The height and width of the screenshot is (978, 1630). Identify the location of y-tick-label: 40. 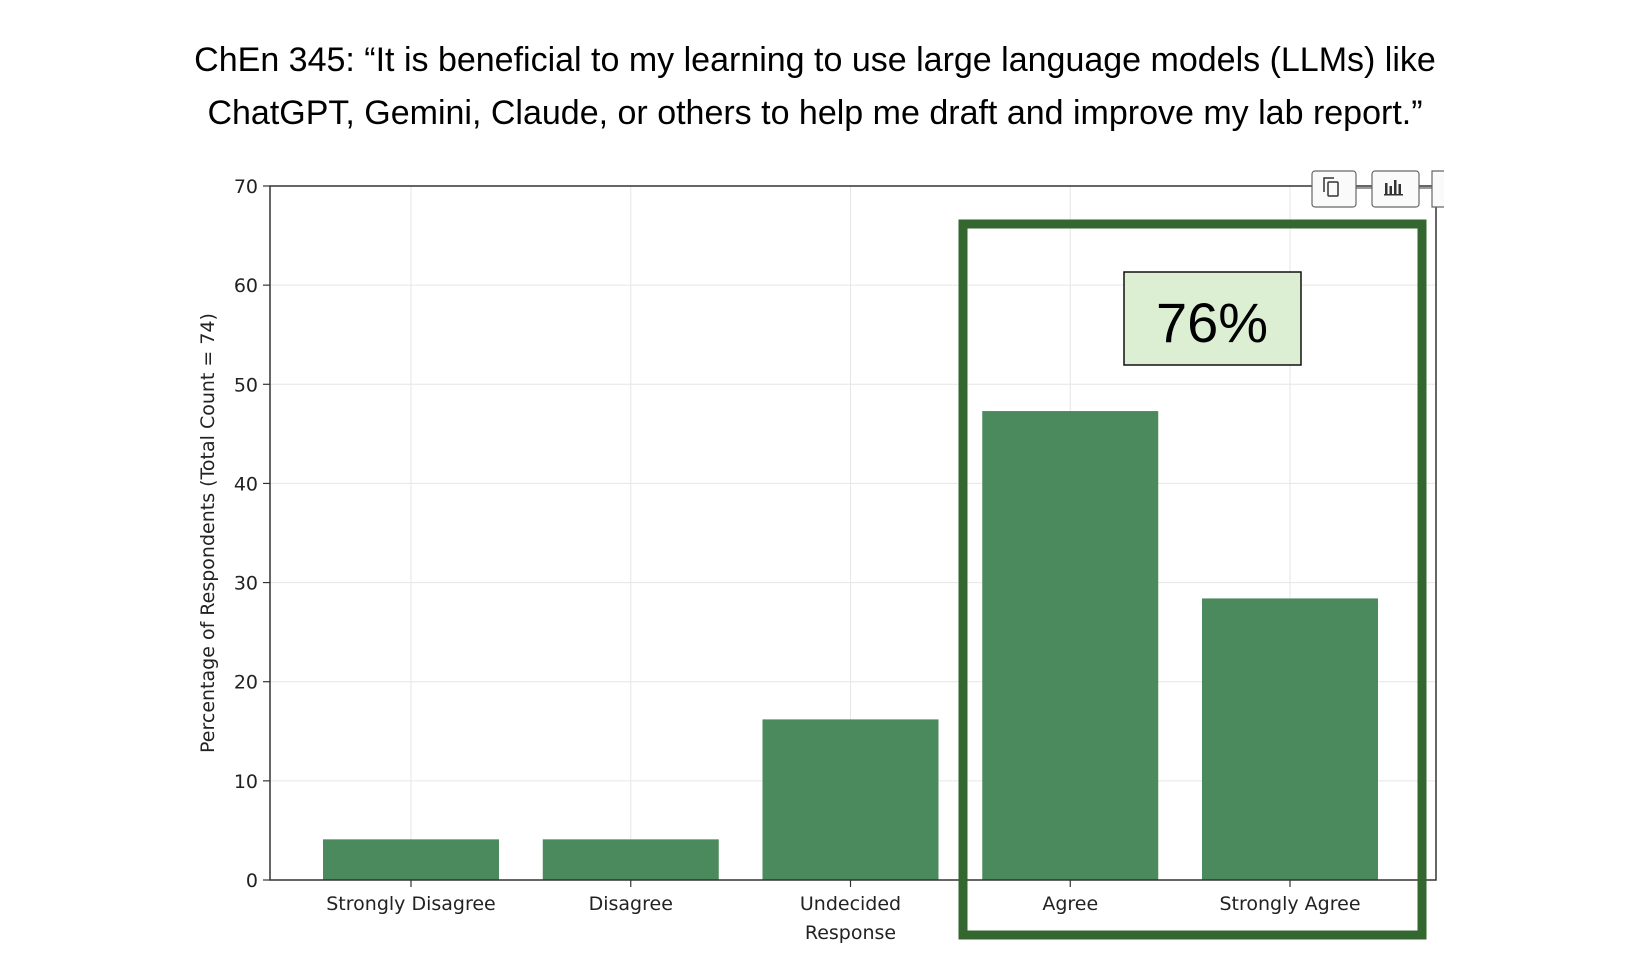
(246, 484).